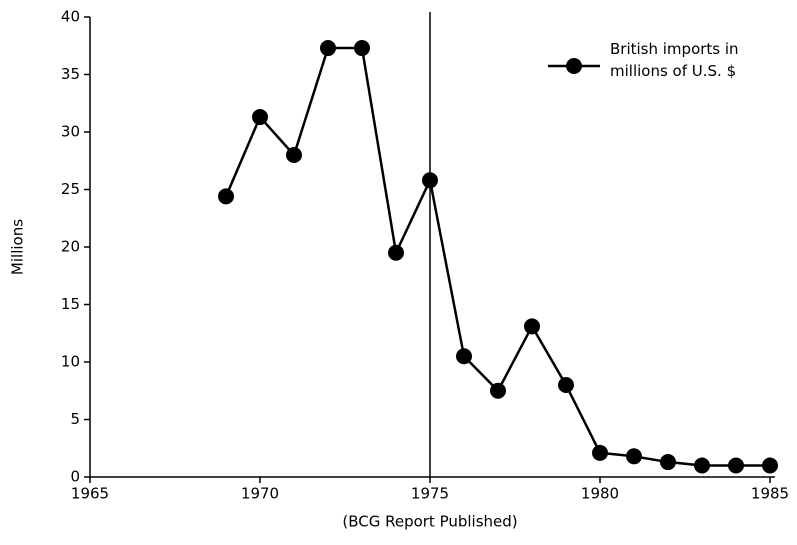 This screenshot has width=797, height=545. What do you see at coordinates (70, 74) in the screenshot?
I see `y-tick-label: 35` at bounding box center [70, 74].